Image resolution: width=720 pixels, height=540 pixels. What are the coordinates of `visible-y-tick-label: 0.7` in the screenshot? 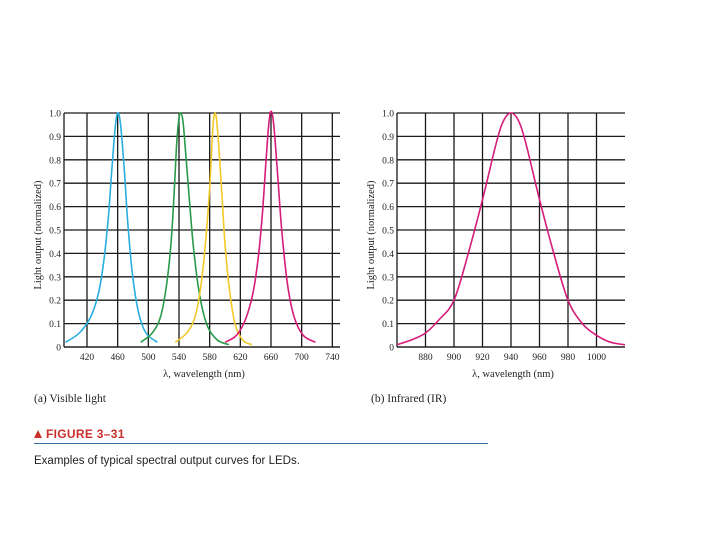 It's located at (55, 185).